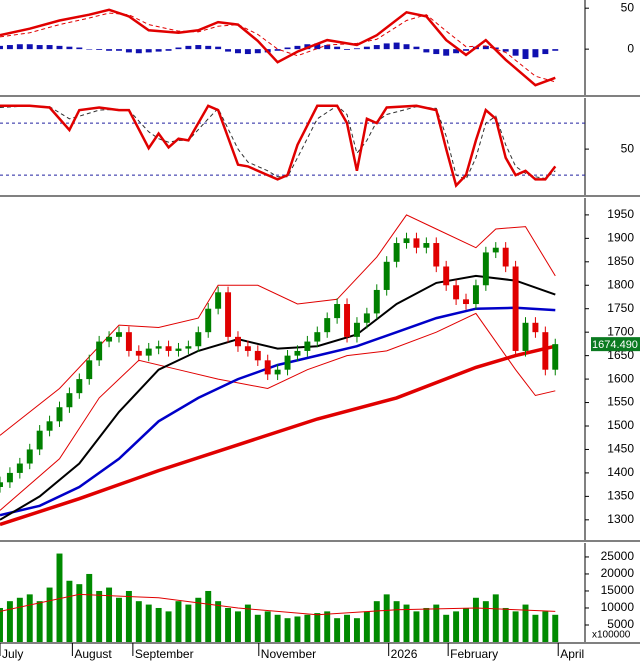  Describe the element at coordinates (620, 472) in the screenshot. I see `y-tick-label: 1400` at that location.